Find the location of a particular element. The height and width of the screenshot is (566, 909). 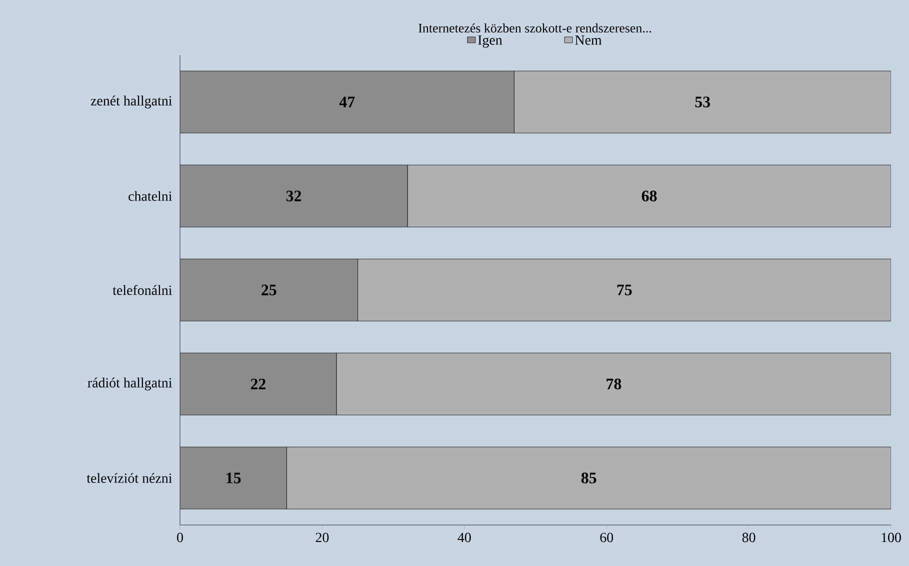

y-tick-label: chatelni is located at coordinates (150, 196).